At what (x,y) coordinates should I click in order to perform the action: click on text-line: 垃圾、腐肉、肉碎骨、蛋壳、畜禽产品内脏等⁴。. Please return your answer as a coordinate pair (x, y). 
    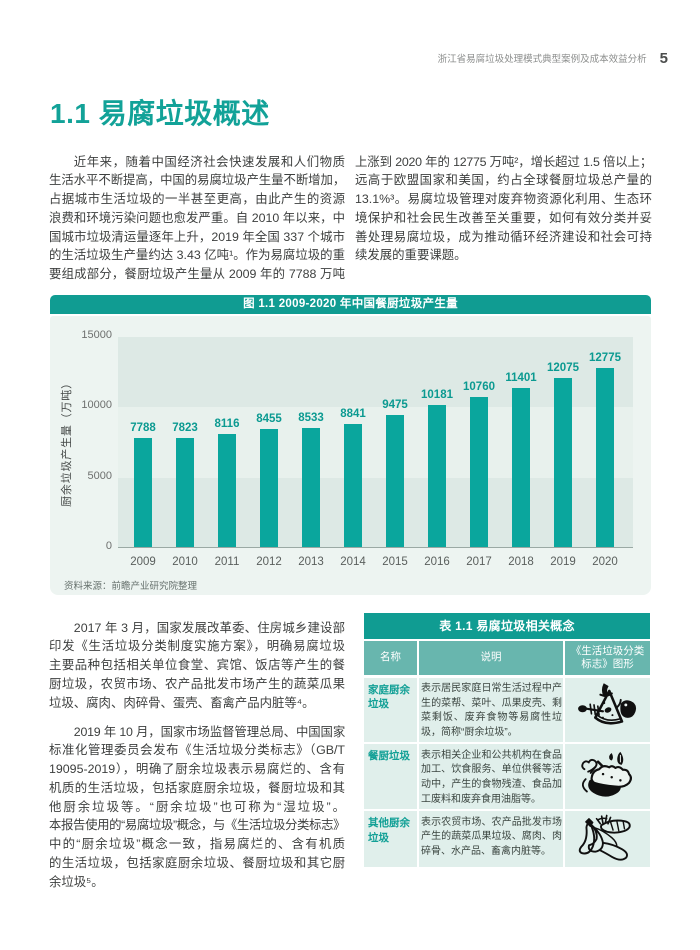
    Looking at the image, I should click on (182, 702).